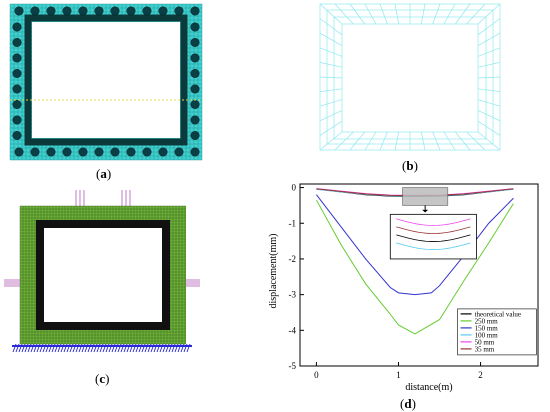  I want to click on x-axis-label: distance(m), so click(428, 387).